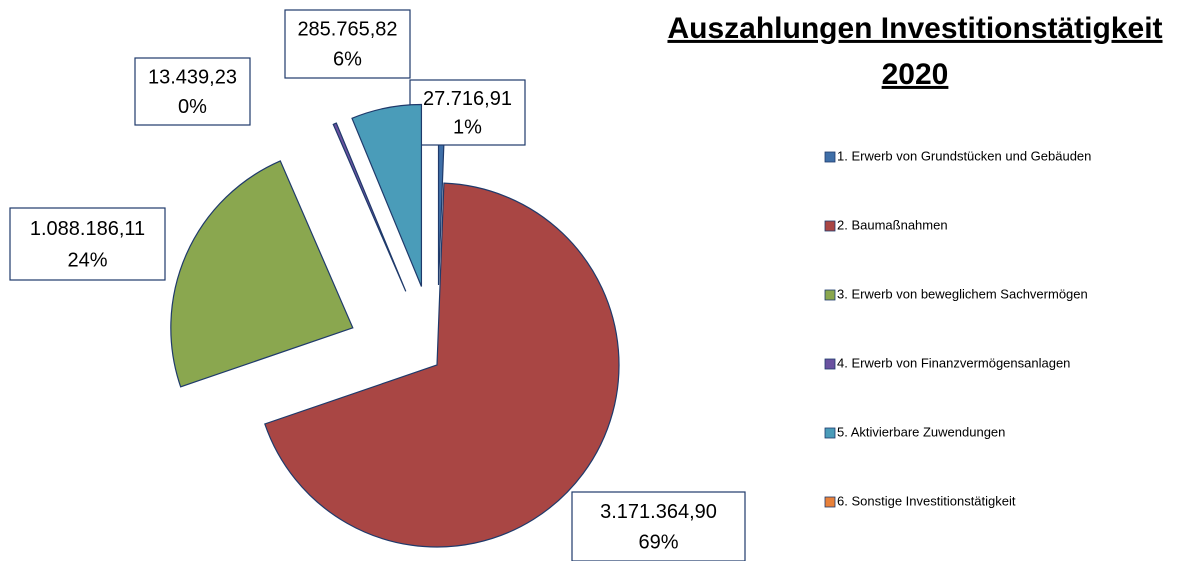  I want to click on legend-label: 1. Erwerb von Grundstücken und Gebäuden, so click(964, 155).